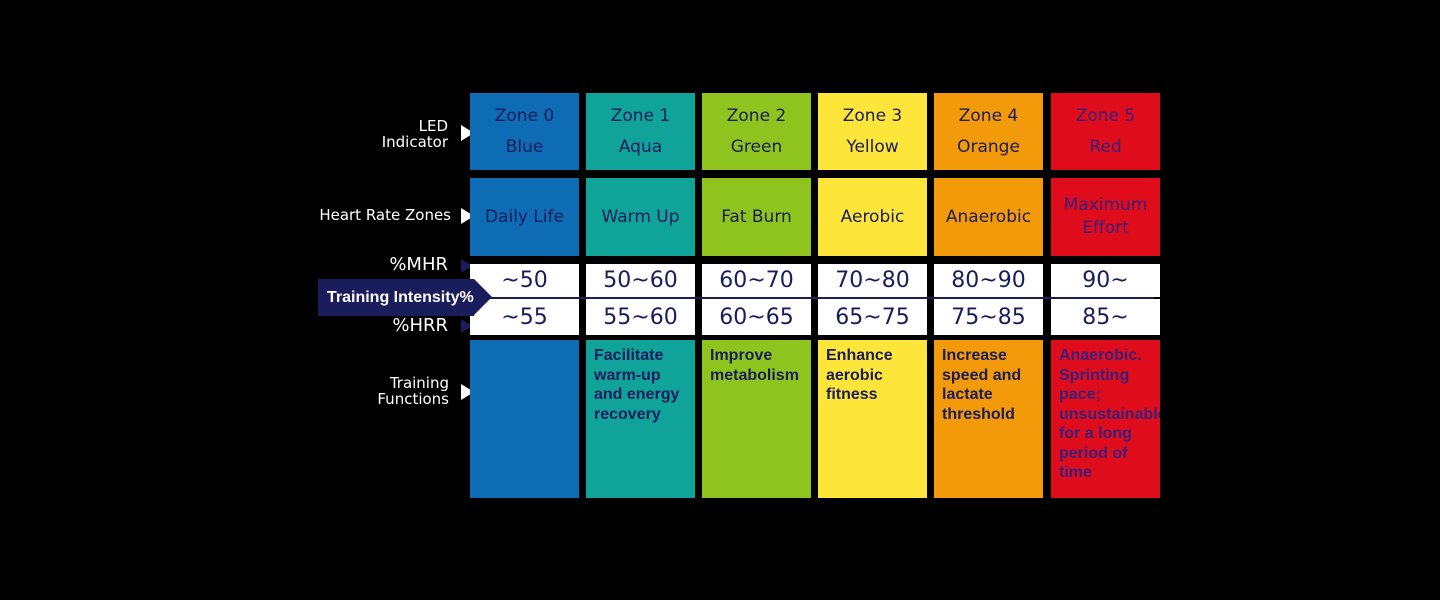 The height and width of the screenshot is (600, 1440). What do you see at coordinates (988, 419) in the screenshot?
I see `training-function-cell: Increase speed and lactate threshold` at bounding box center [988, 419].